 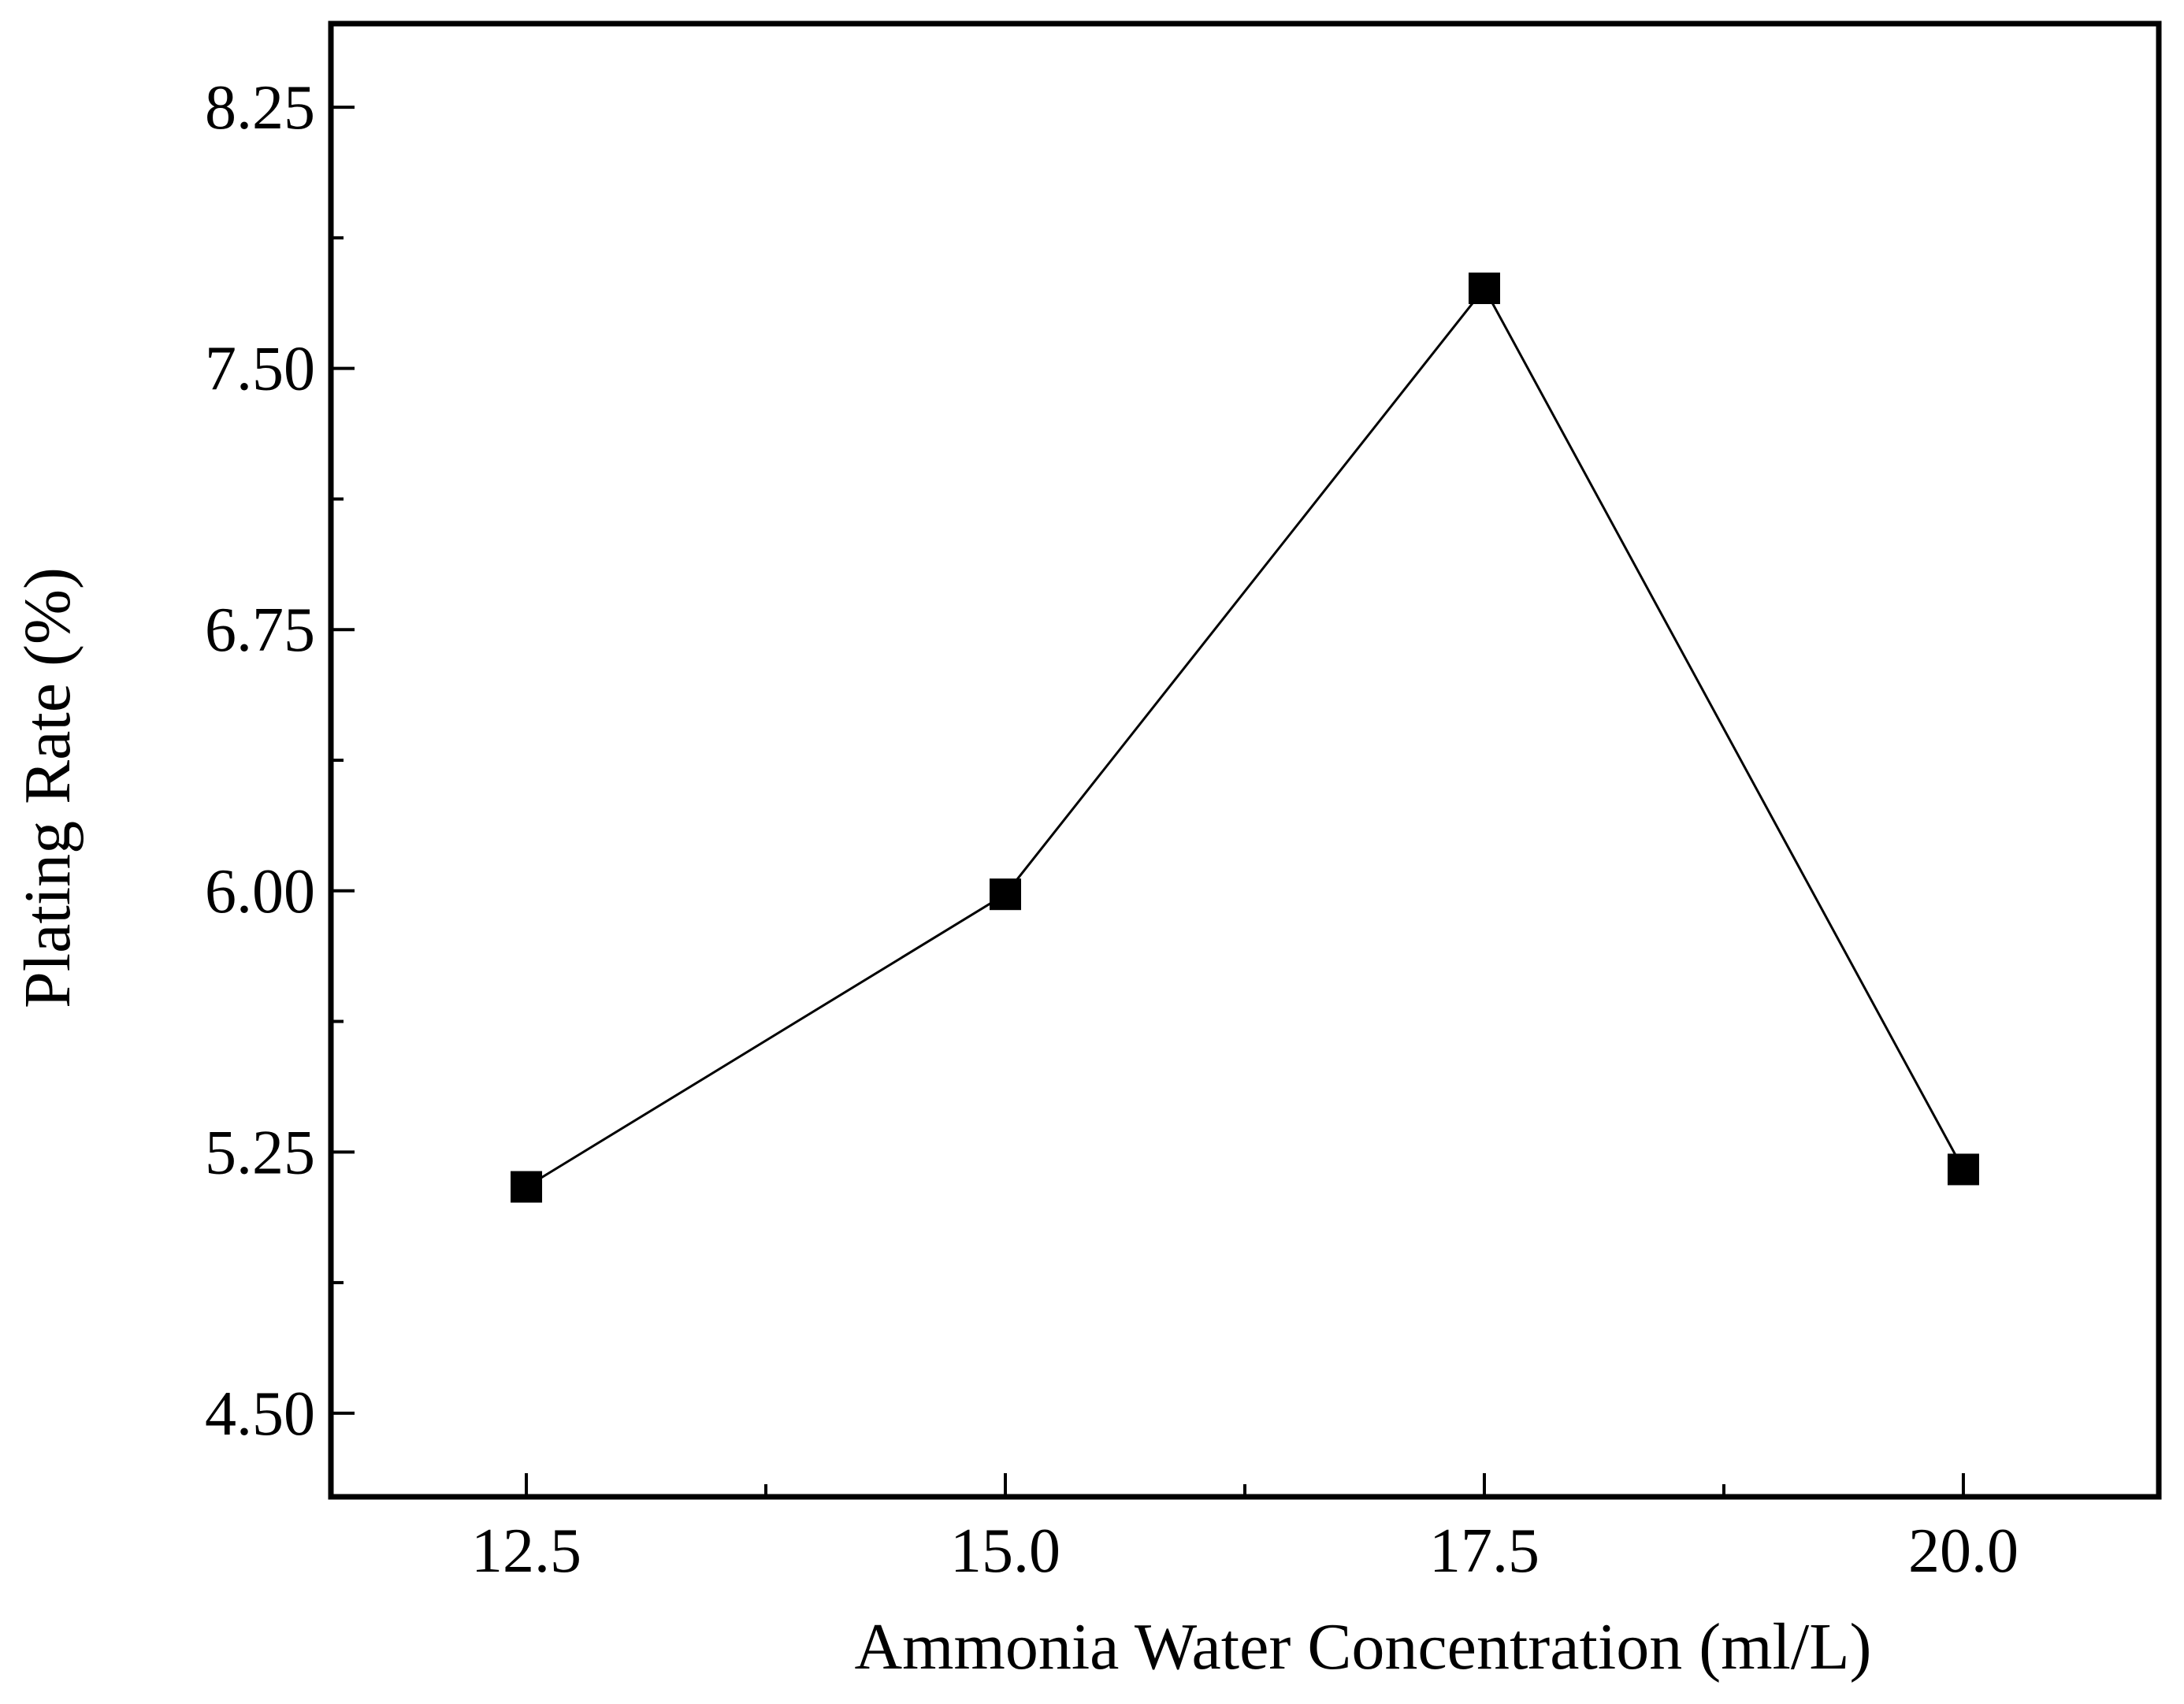 What do you see at coordinates (1963, 1551) in the screenshot?
I see `x-tick-label: 20.0` at bounding box center [1963, 1551].